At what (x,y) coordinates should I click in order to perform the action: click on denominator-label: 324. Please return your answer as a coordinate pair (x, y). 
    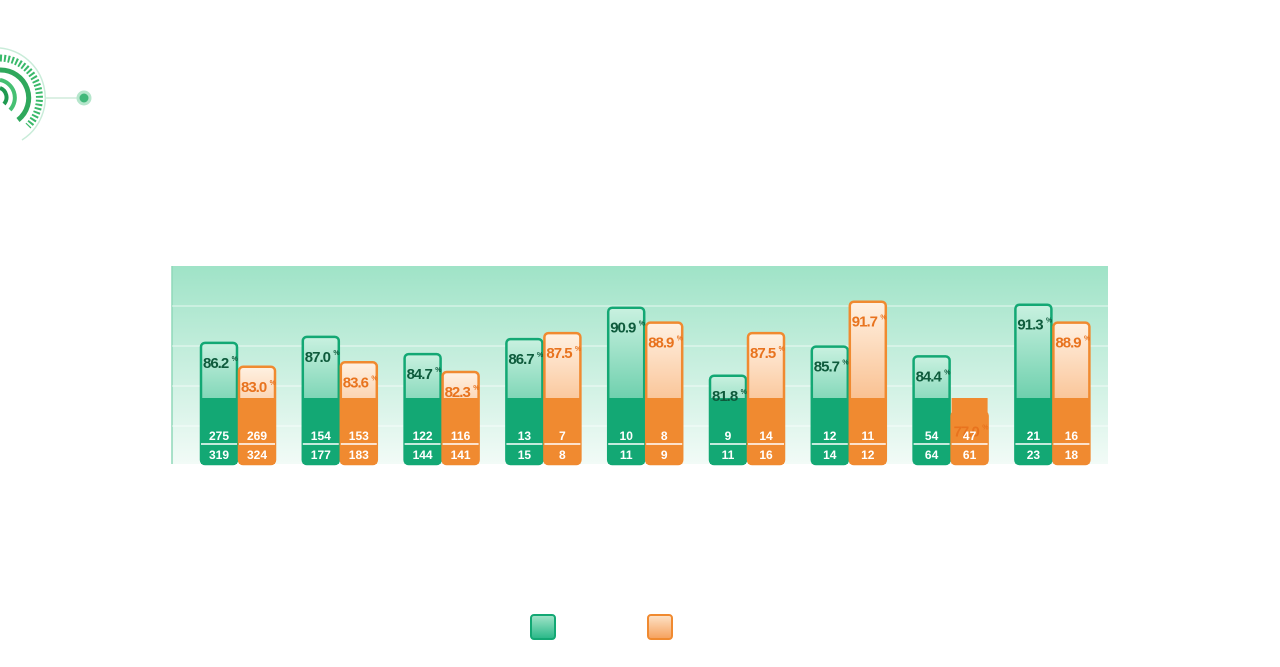
    Looking at the image, I should click on (257, 455).